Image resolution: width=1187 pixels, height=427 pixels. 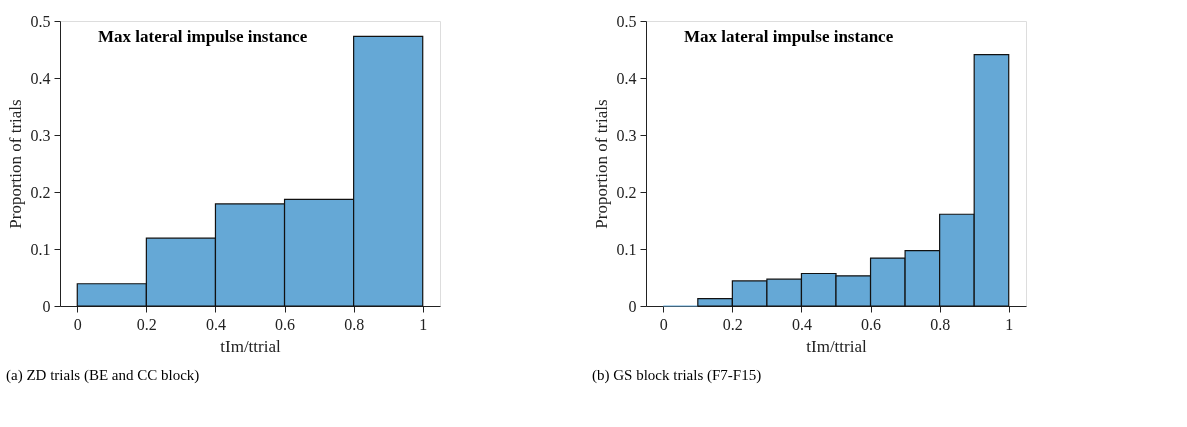 I want to click on text: (b) GS block trials (F7-F15), so click(x=677, y=375).